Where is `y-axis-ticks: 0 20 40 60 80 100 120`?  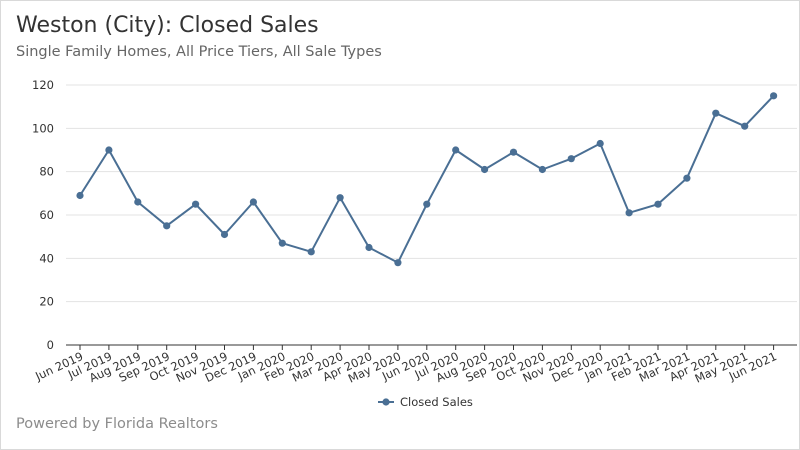
y-axis-ticks: 0 20 40 60 80 100 120 is located at coordinates (43, 215).